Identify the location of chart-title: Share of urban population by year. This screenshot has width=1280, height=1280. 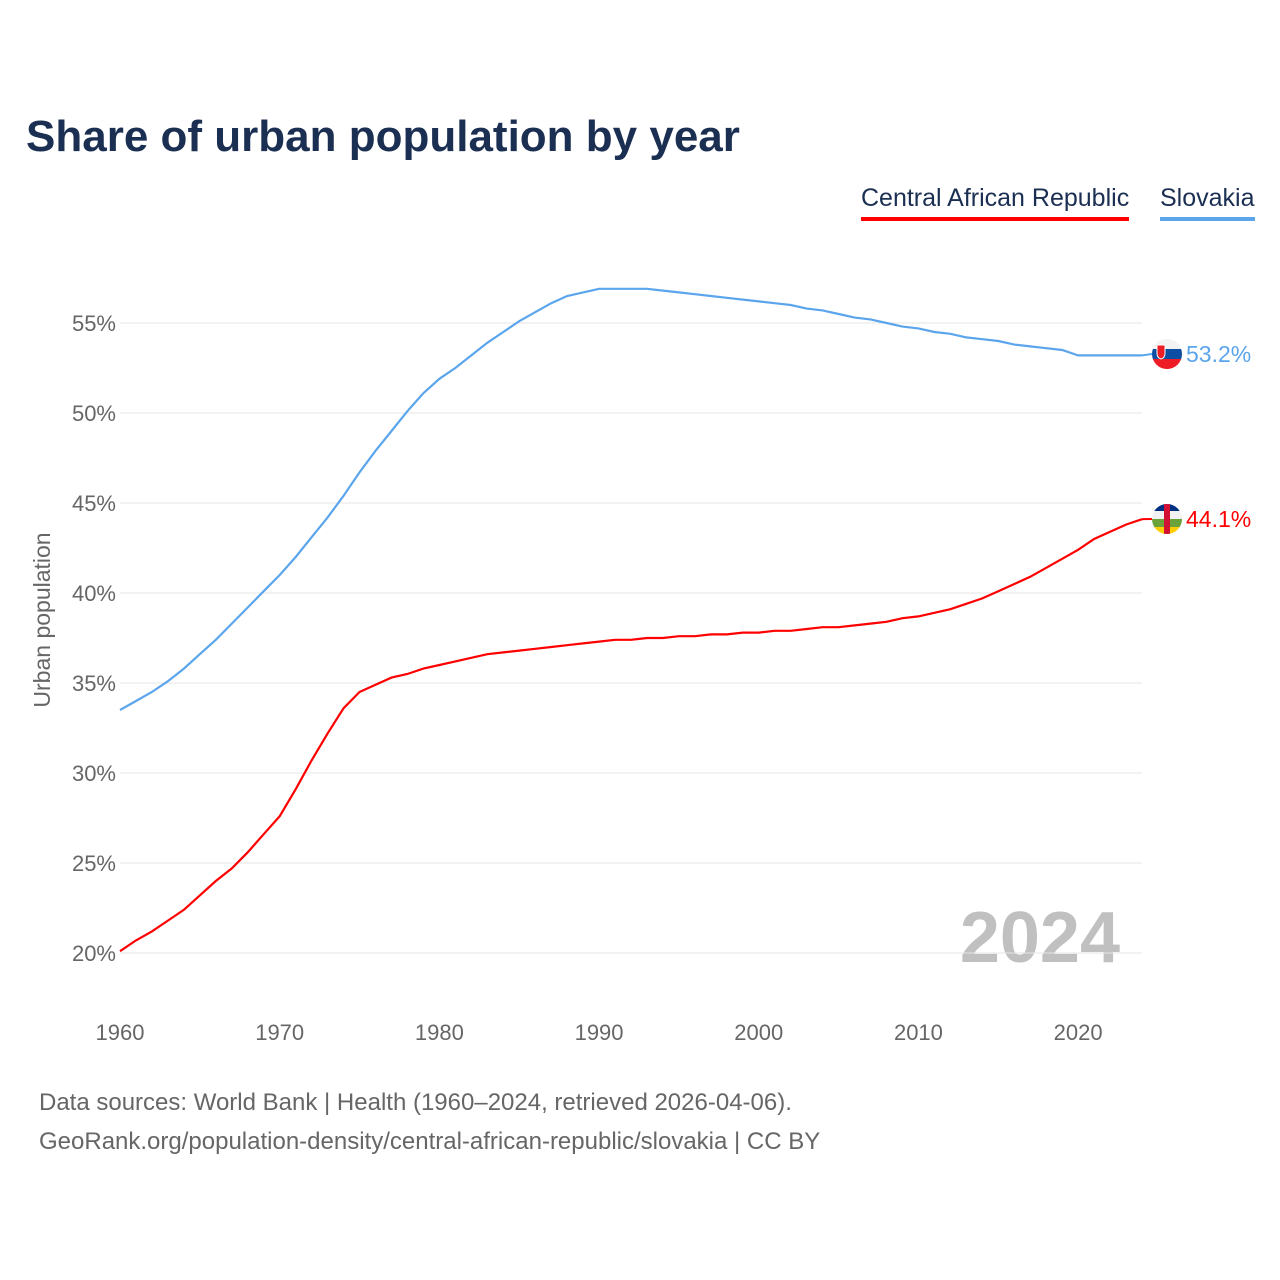
(383, 136).